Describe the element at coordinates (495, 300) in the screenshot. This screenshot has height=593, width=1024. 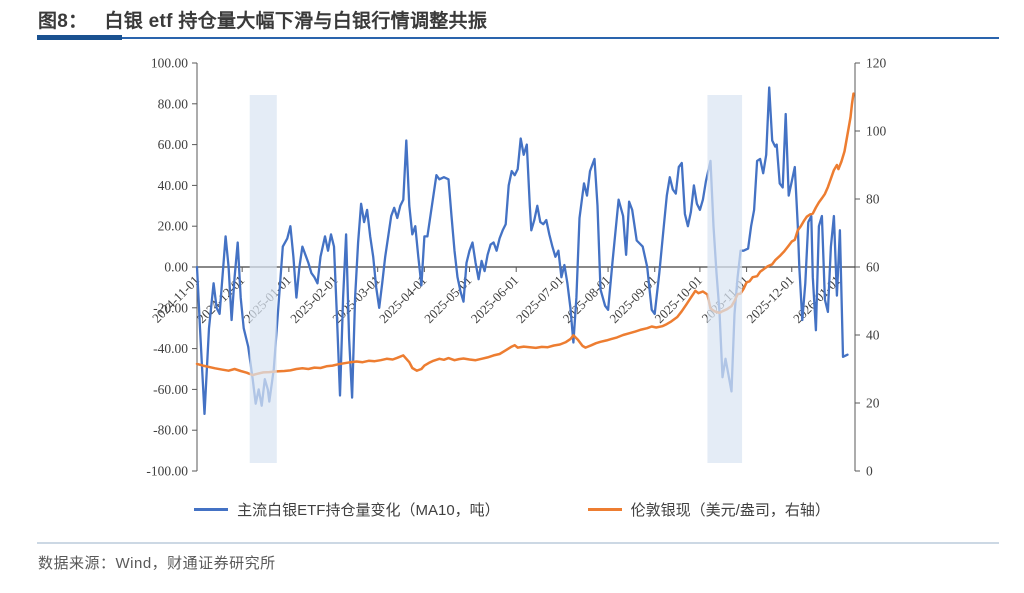
I see `x-axis-date-label: 2025-06-01` at that location.